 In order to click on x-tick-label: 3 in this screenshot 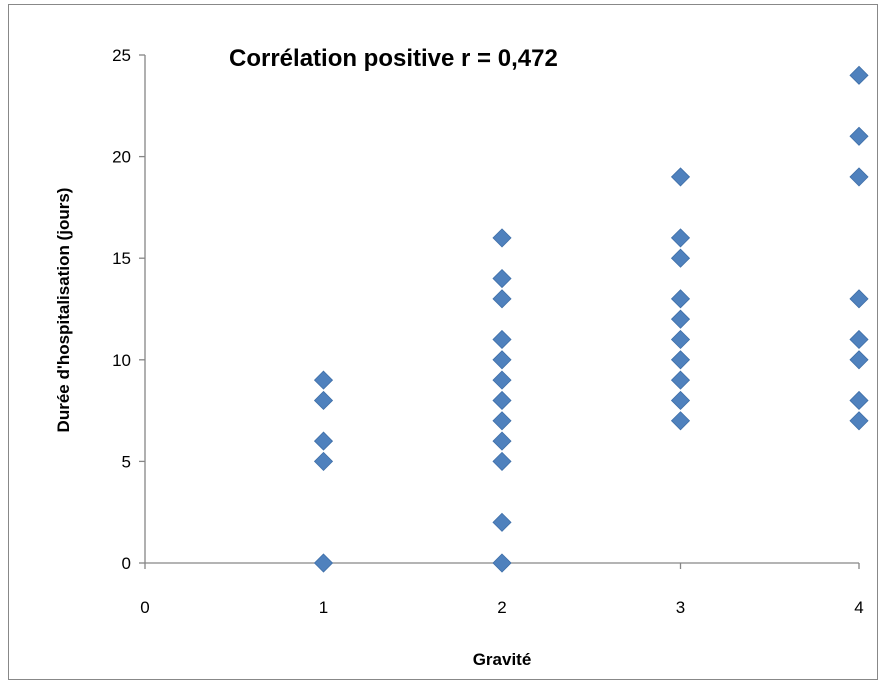, I will do `click(680, 607)`.